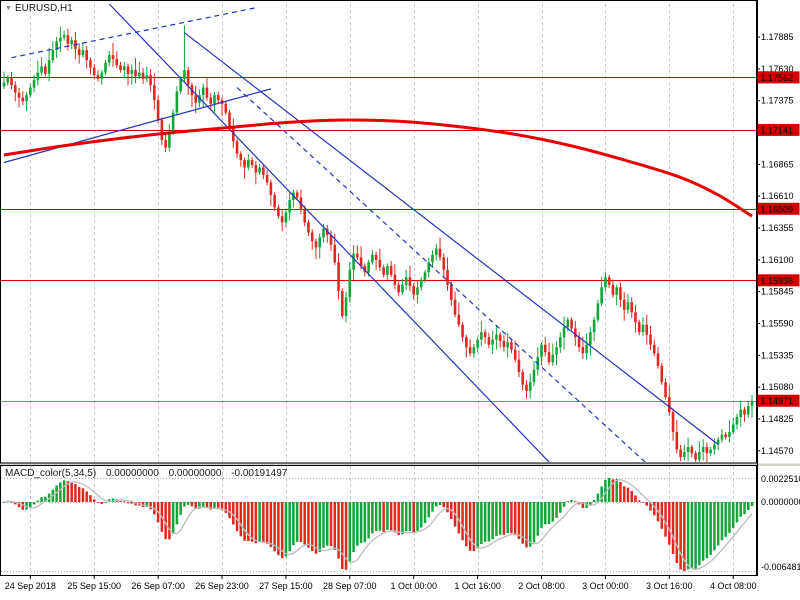 This screenshot has height=600, width=800. I want to click on macd-value-signal: 0.00000000, so click(195, 473).